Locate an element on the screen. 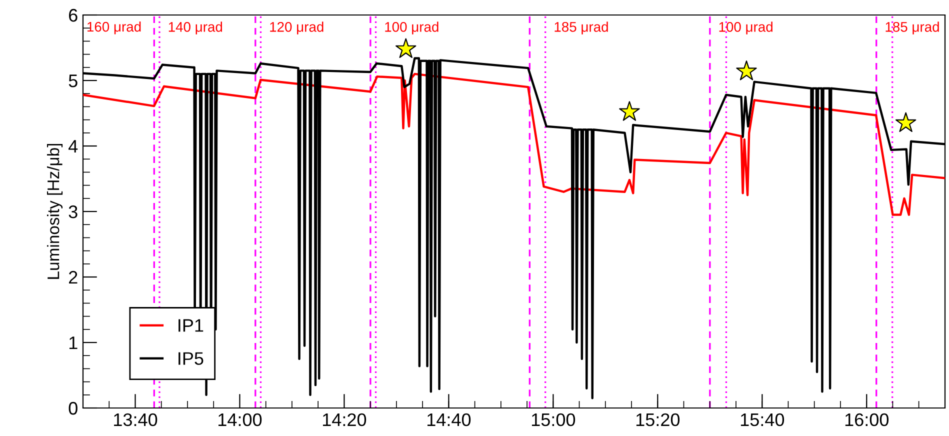  x-tick-label: 15:00 is located at coordinates (554, 419).